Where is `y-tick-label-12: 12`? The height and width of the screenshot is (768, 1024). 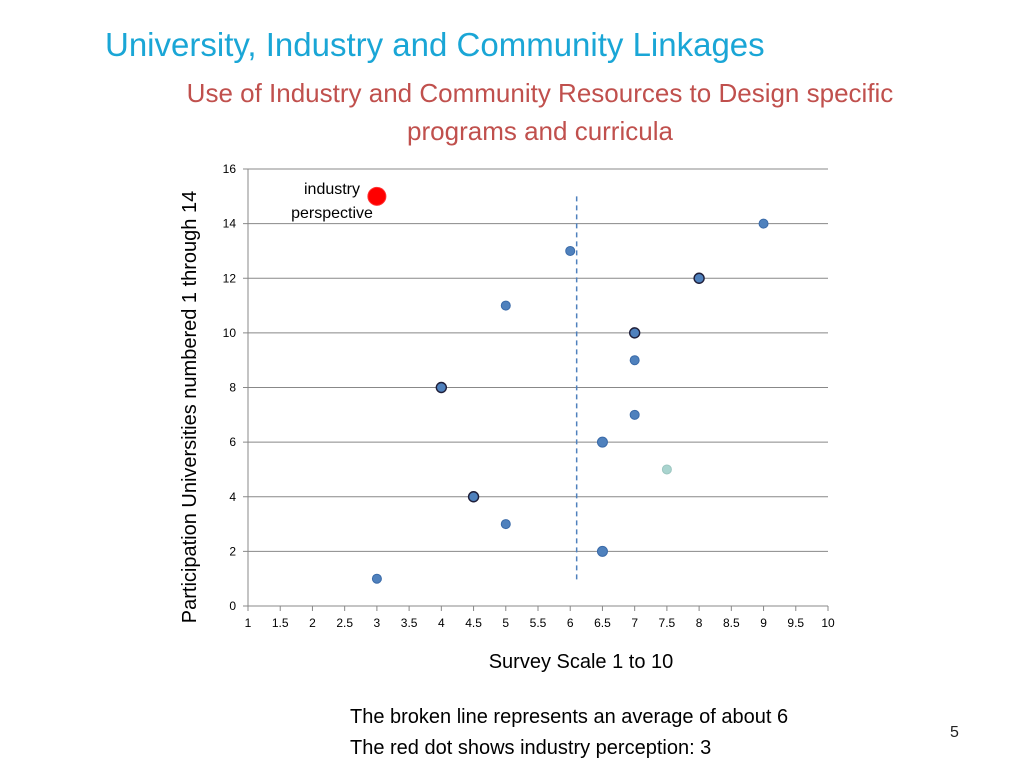
y-tick-label-12: 12 is located at coordinates (230, 278).